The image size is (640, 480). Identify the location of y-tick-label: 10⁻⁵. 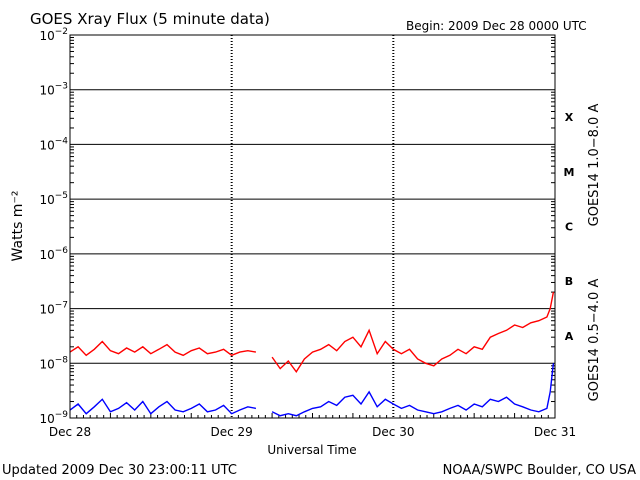
(53, 199).